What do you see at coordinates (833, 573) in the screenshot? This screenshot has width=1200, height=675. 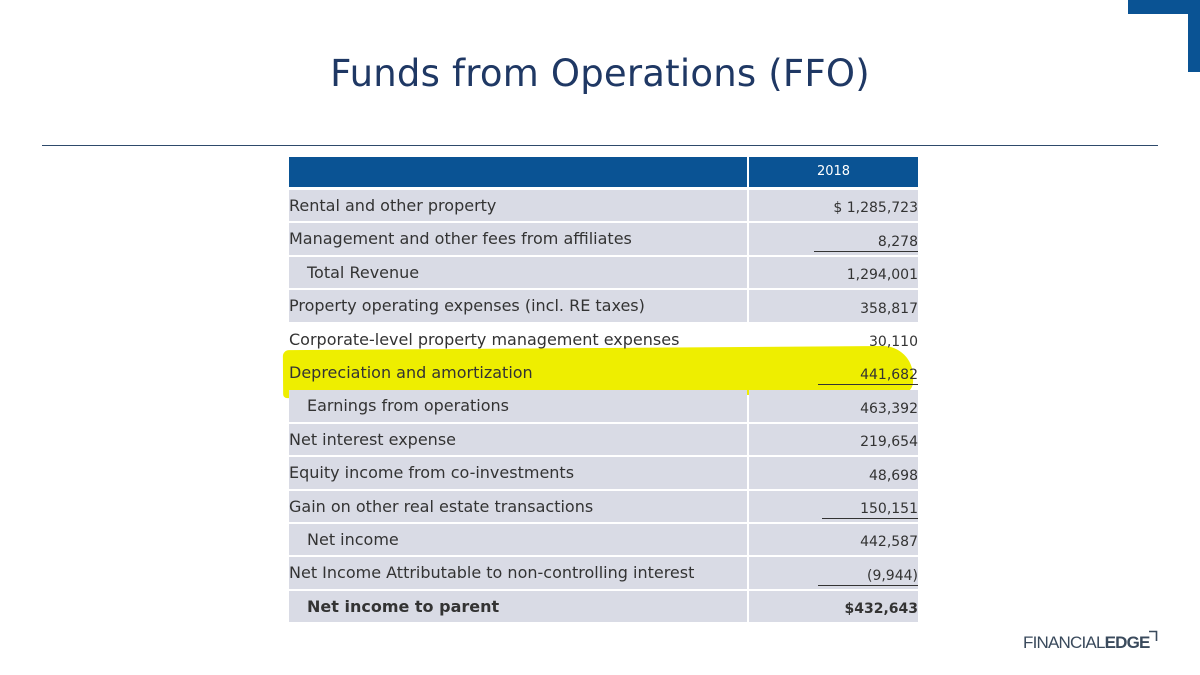 I see `row-value: (9,944)` at bounding box center [833, 573].